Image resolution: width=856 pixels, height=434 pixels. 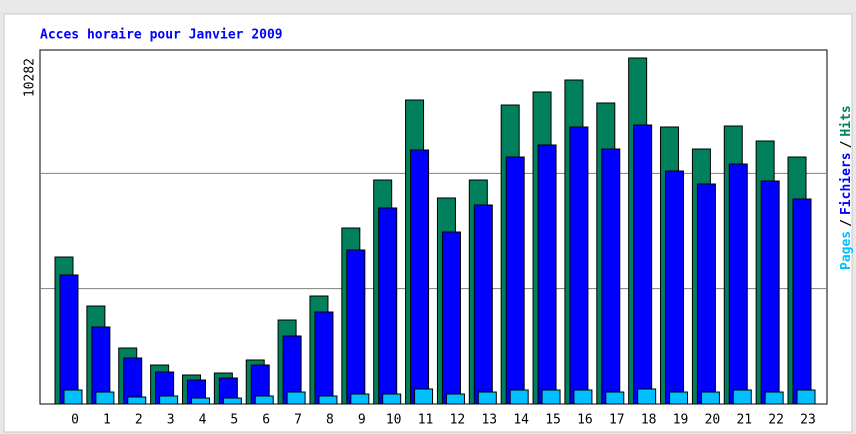 What do you see at coordinates (298, 420) in the screenshot?
I see `x-tick-label: 7` at bounding box center [298, 420].